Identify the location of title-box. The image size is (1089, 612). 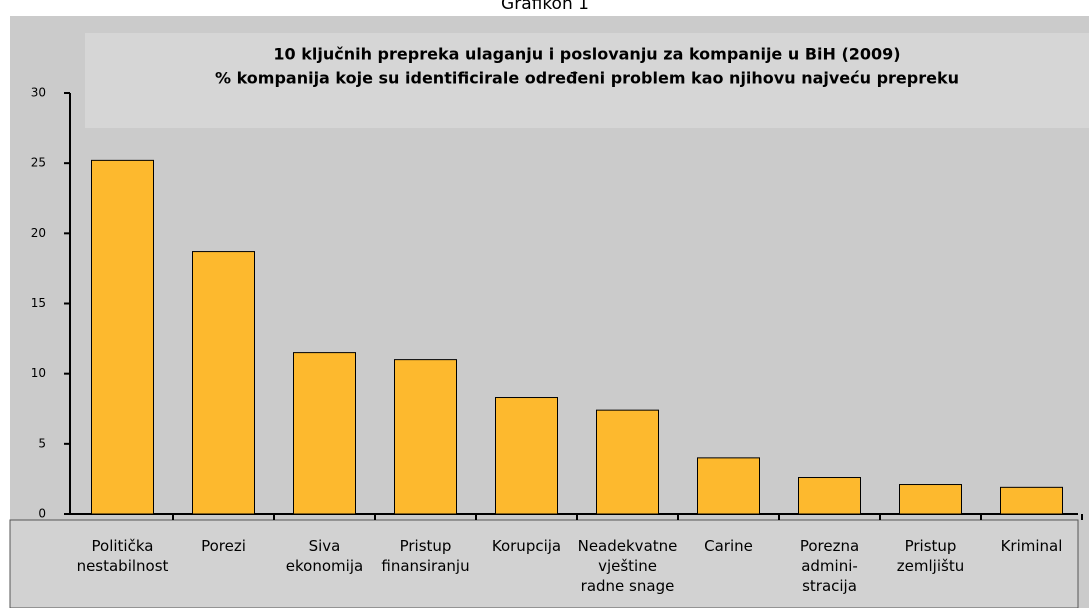
(587, 80).